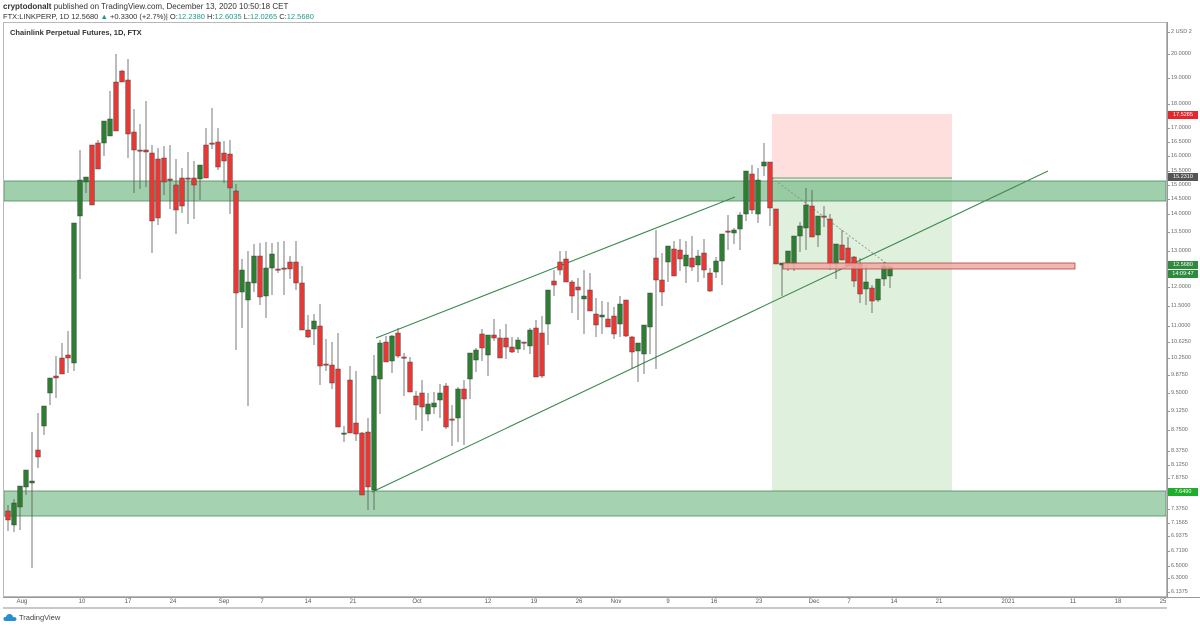 Image resolution: width=1200 pixels, height=627 pixels. I want to click on open-value: 12.2380, so click(191, 16).